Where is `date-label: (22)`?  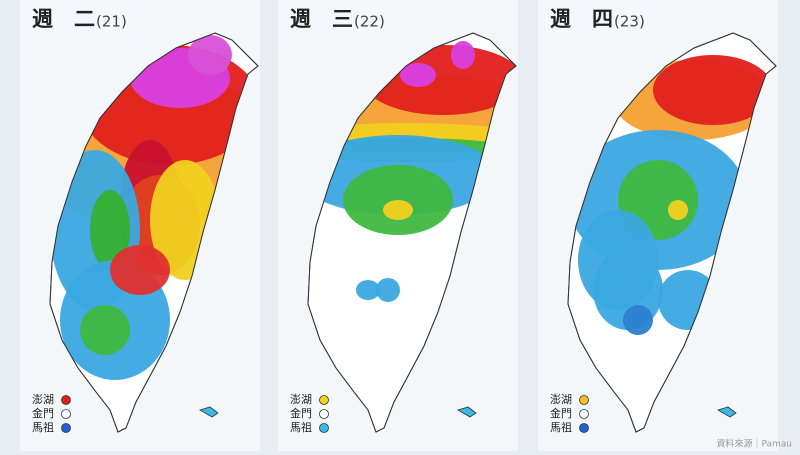 date-label: (22) is located at coordinates (369, 22).